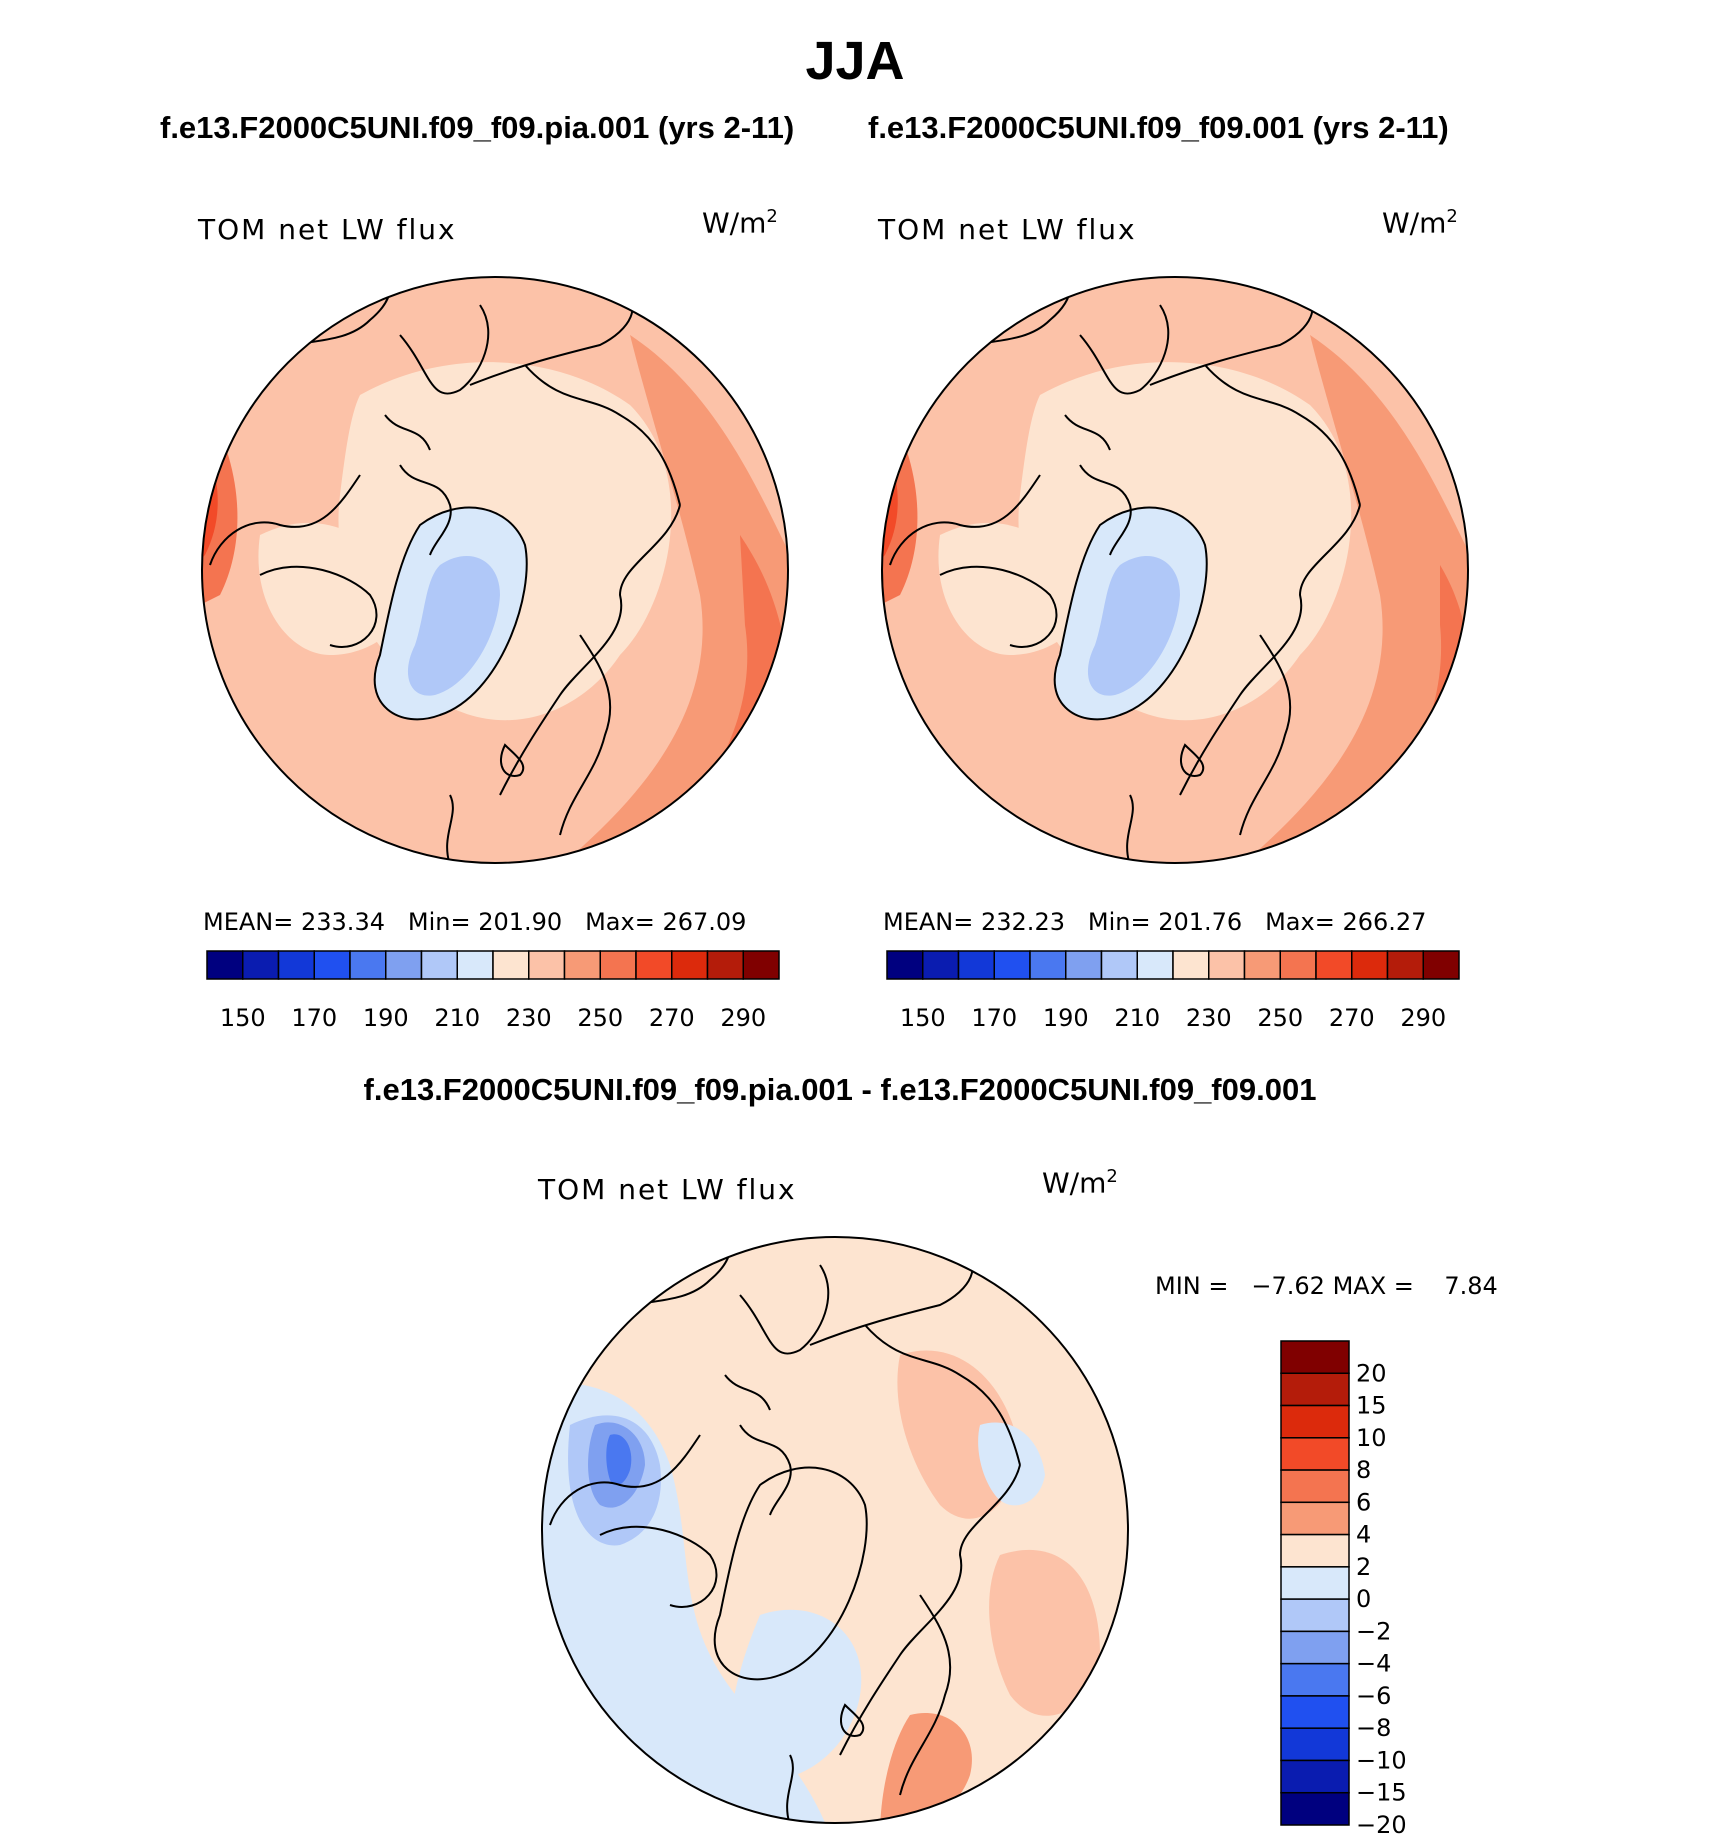 Image resolution: width=1710 pixels, height=1840 pixels. Describe the element at coordinates (672, 1018) in the screenshot. I see `panel1-colorbar-tick-6: 270` at that location.